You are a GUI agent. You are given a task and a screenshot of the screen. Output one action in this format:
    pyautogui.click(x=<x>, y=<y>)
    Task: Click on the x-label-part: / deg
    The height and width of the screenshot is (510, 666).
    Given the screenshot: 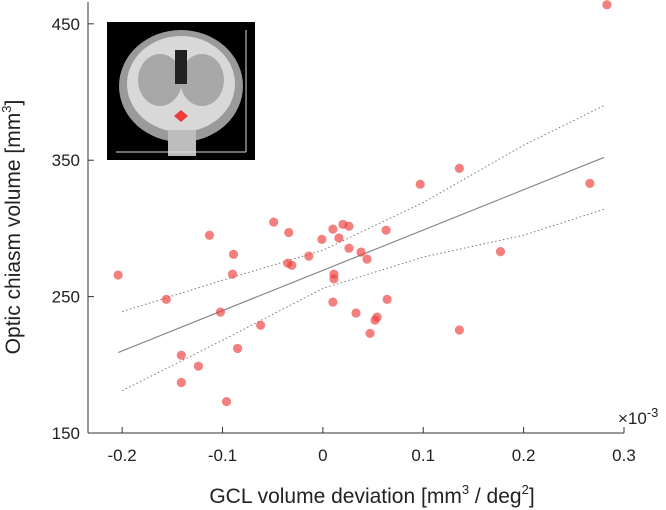 What is the action you would take?
    pyautogui.click(x=495, y=496)
    